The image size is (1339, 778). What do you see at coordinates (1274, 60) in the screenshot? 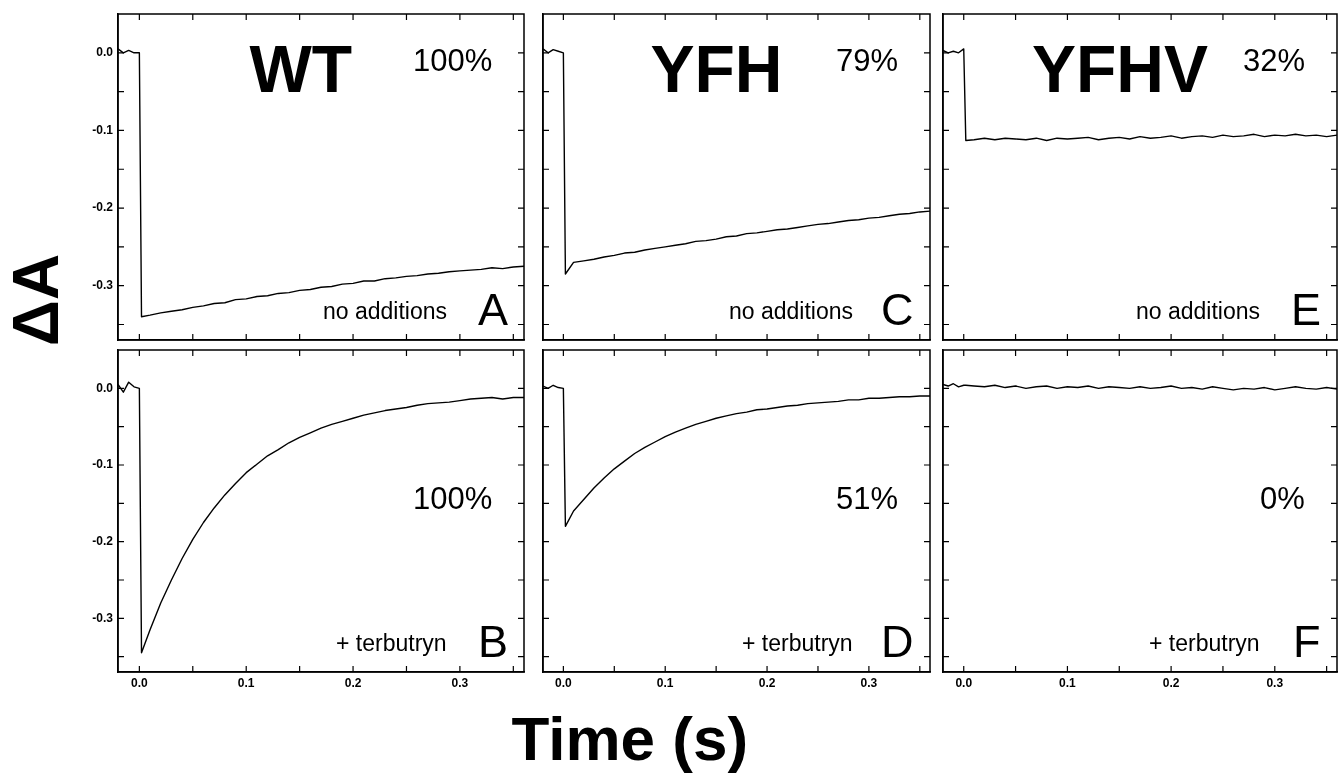
I see `annotation: 32%` at bounding box center [1274, 60].